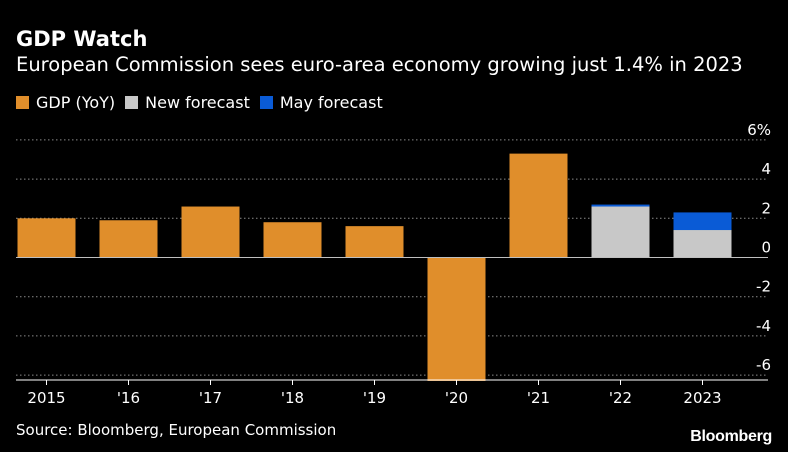  What do you see at coordinates (766, 169) in the screenshot?
I see `y-tick-label-1: 4` at bounding box center [766, 169].